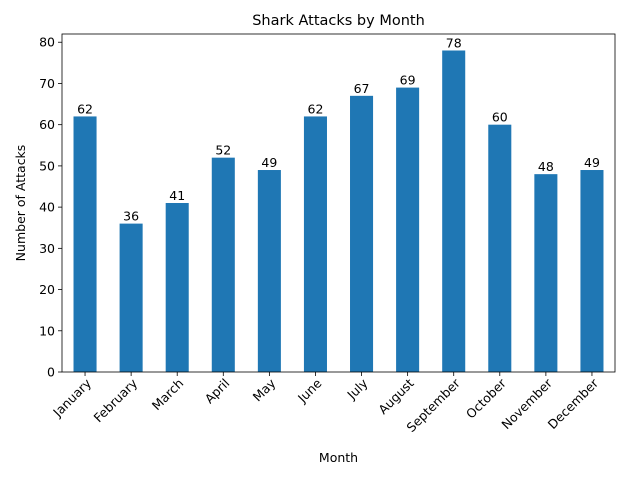 This screenshot has height=480, width=640. Describe the element at coordinates (338, 21) in the screenshot. I see `chart-title: Shark Attacks by Month` at that location.